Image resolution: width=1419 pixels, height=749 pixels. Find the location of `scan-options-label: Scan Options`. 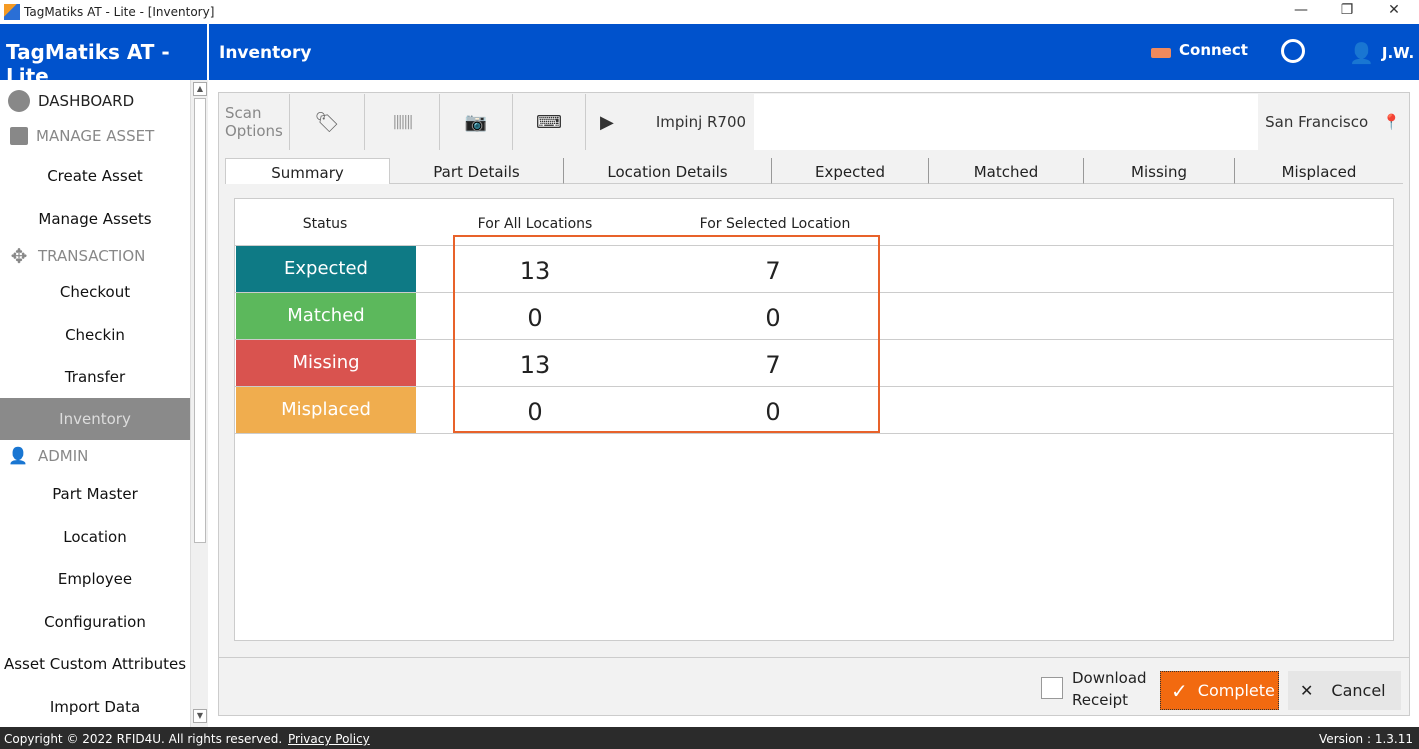

scan-options-label: Scan Options is located at coordinates (255, 122).